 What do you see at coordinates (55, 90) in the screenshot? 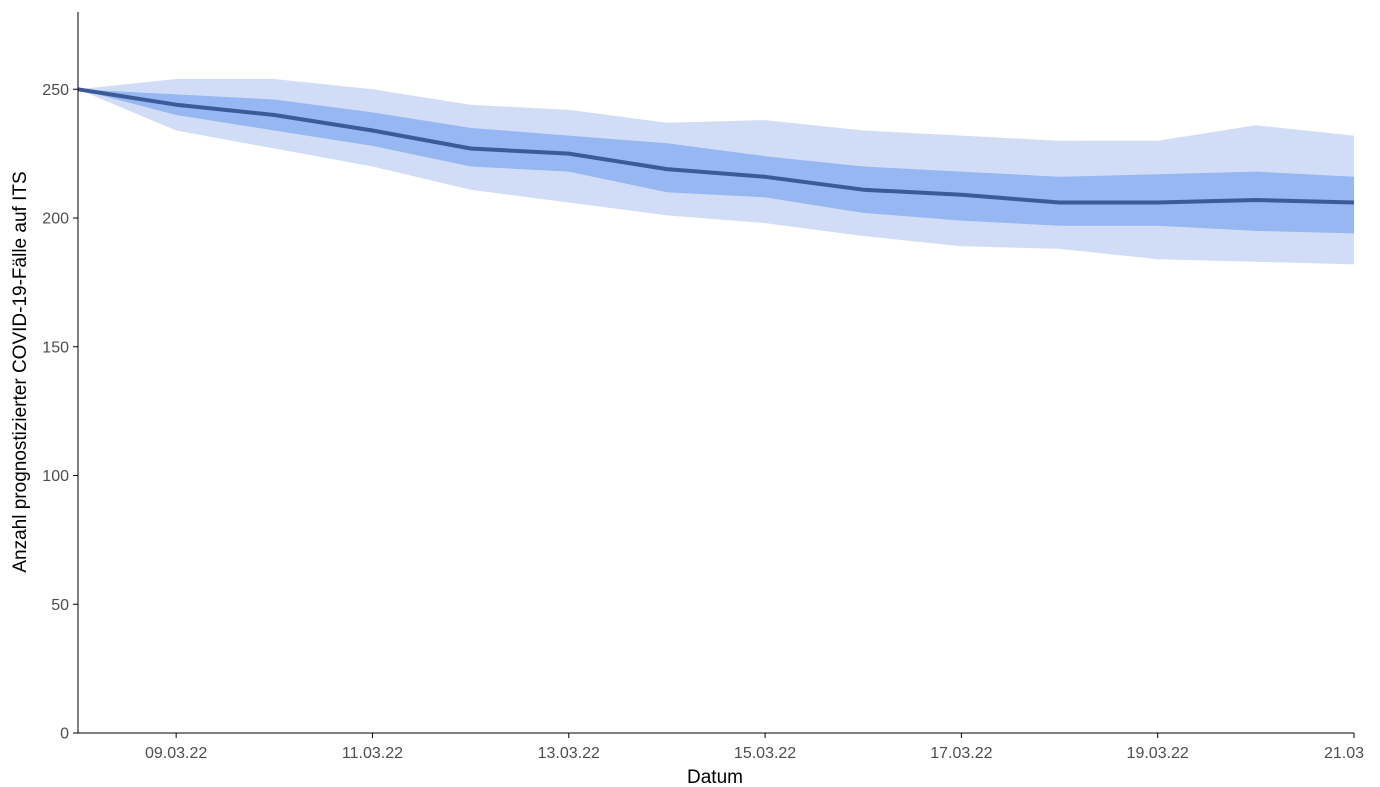
I see `y-tick-label: 250` at bounding box center [55, 90].